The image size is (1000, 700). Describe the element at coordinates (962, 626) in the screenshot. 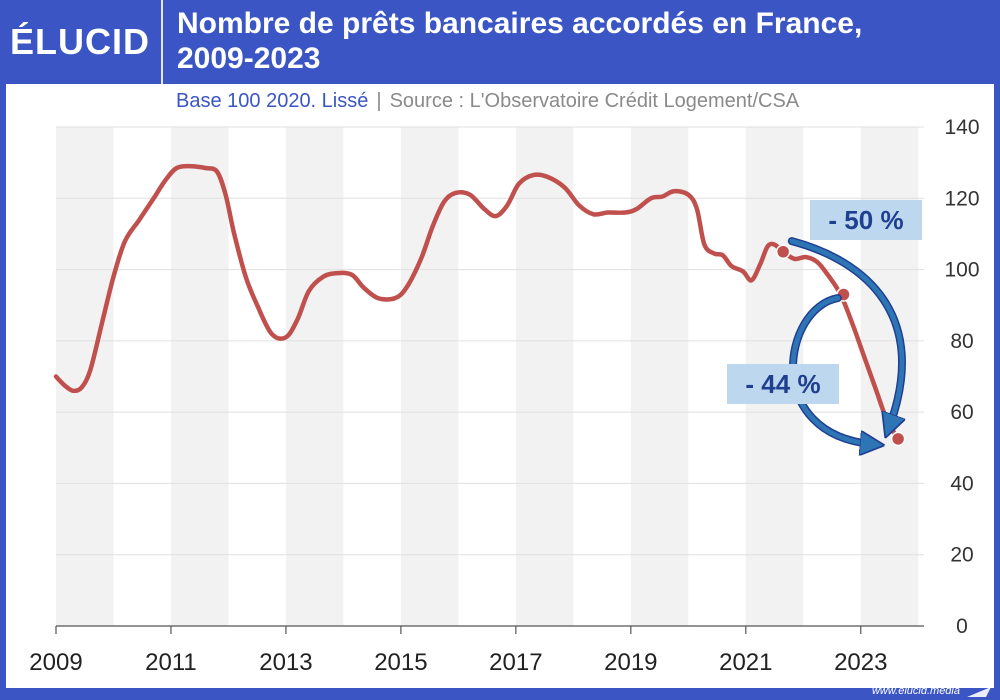

I see `y-tick-label: 0` at that location.